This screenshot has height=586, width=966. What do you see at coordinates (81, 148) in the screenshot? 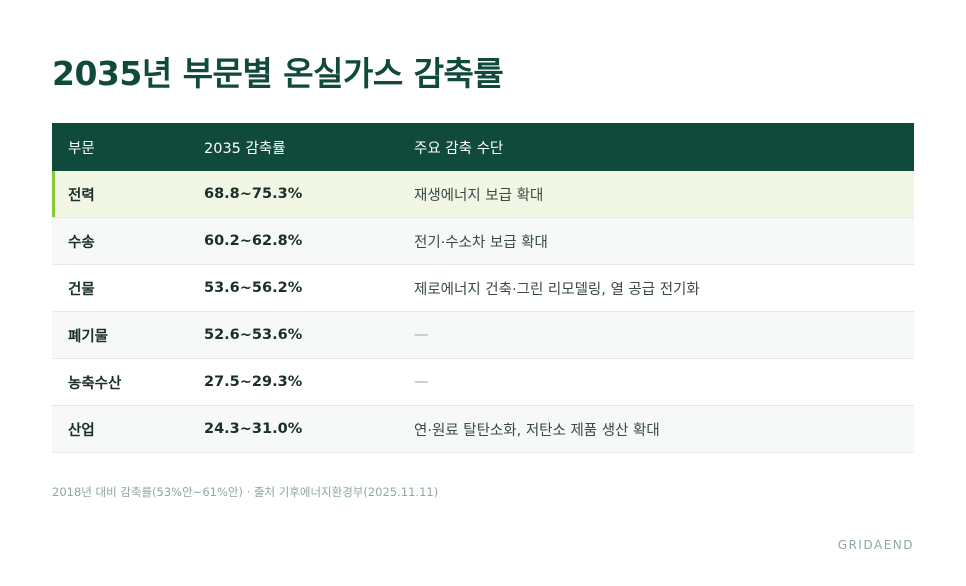
I see `header-sector: 부문` at bounding box center [81, 148].